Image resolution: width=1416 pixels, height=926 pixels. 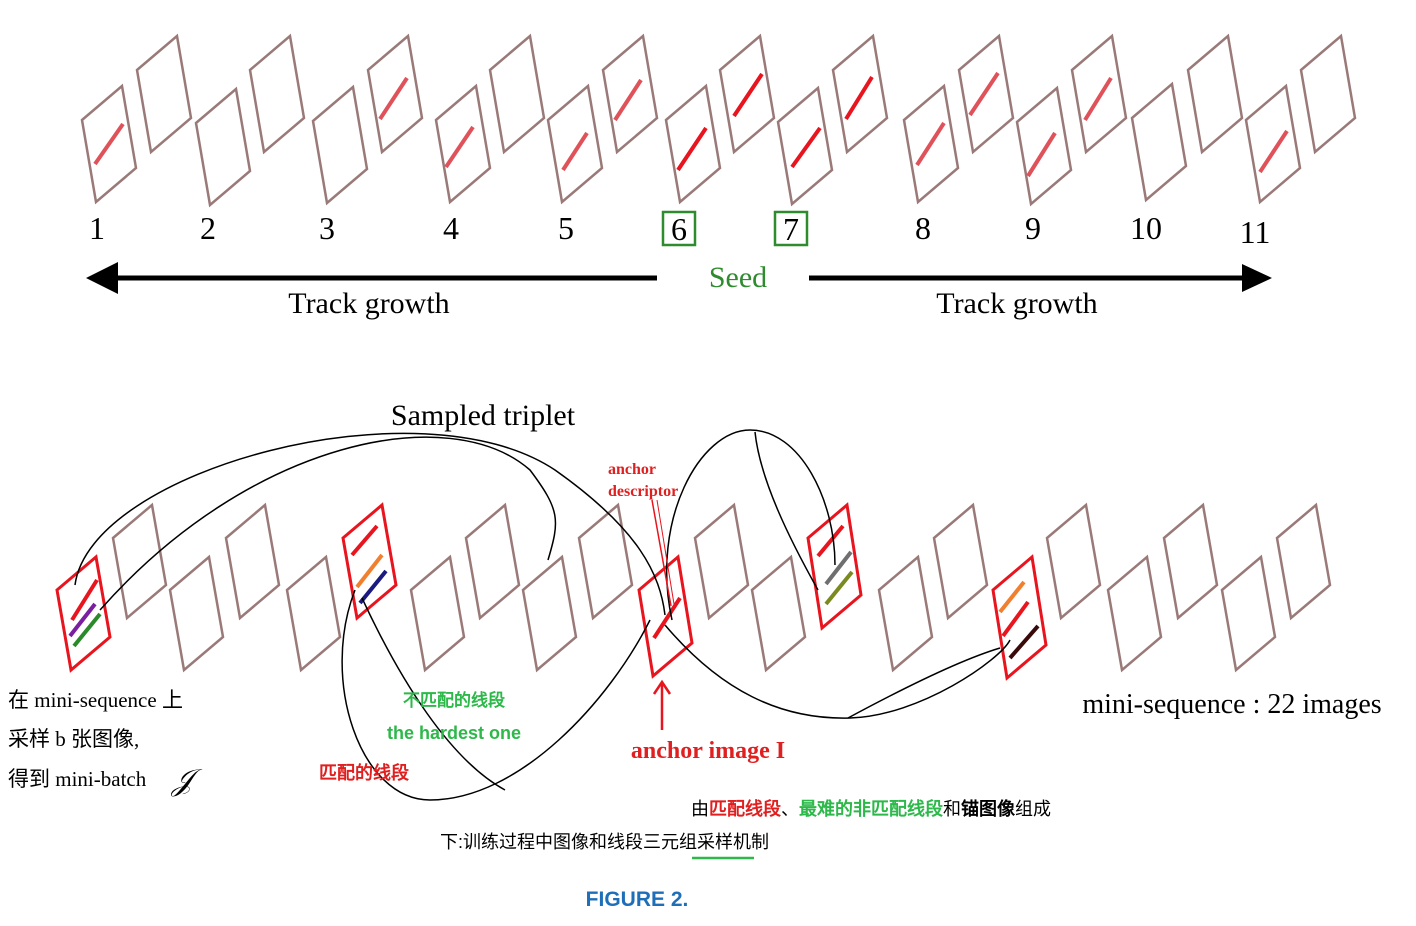 What do you see at coordinates (451, 228) in the screenshot?
I see `frame-number-4: 4` at bounding box center [451, 228].